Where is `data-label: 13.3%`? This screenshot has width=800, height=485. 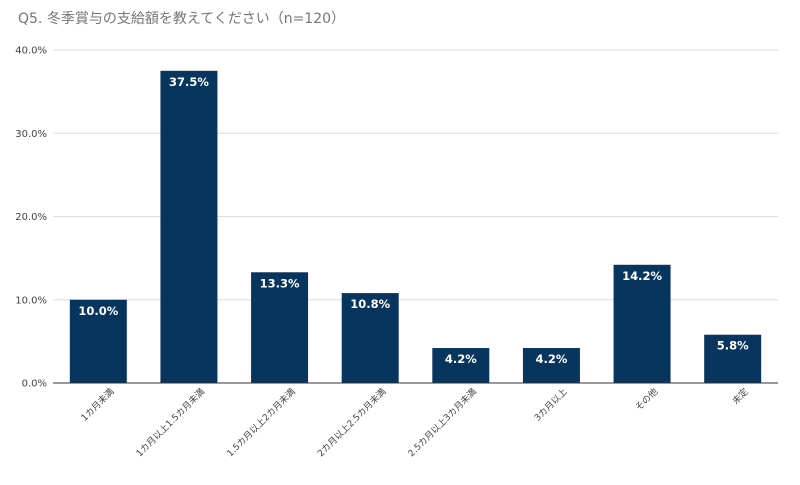 data-label: 13.3% is located at coordinates (280, 283).